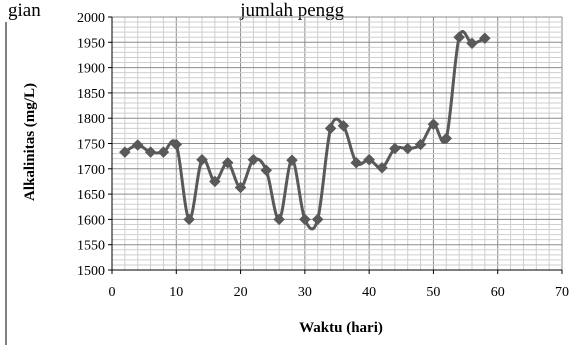 This screenshot has height=345, width=570. I want to click on y-tick-label: 1800, so click(91, 119).